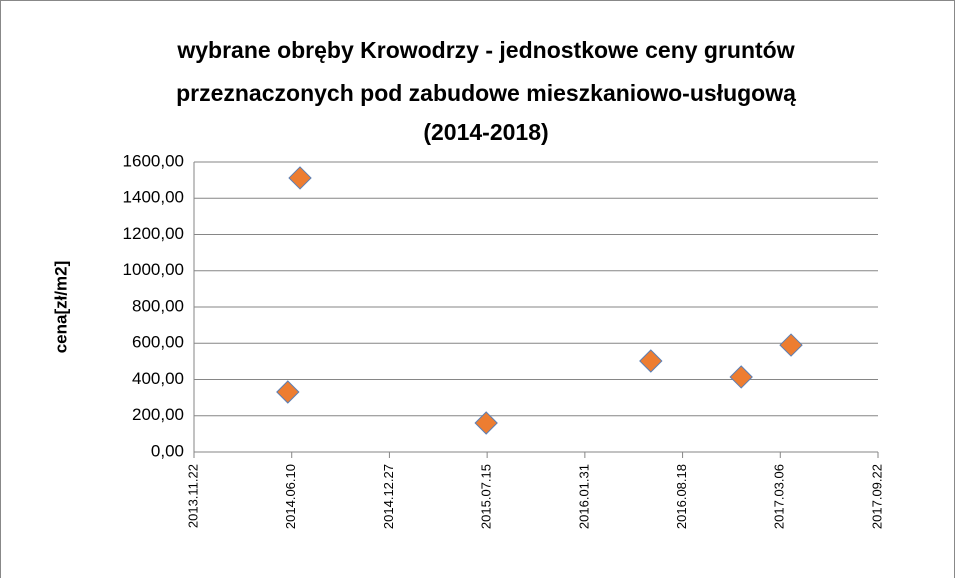 The width and height of the screenshot is (955, 578). What do you see at coordinates (158, 342) in the screenshot?
I see `y-tick-label: 600,00` at bounding box center [158, 342].